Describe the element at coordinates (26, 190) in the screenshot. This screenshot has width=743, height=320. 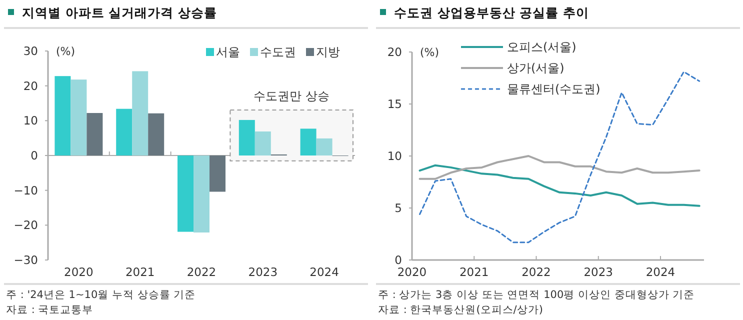
I see `y-tick-label: −10` at that location.